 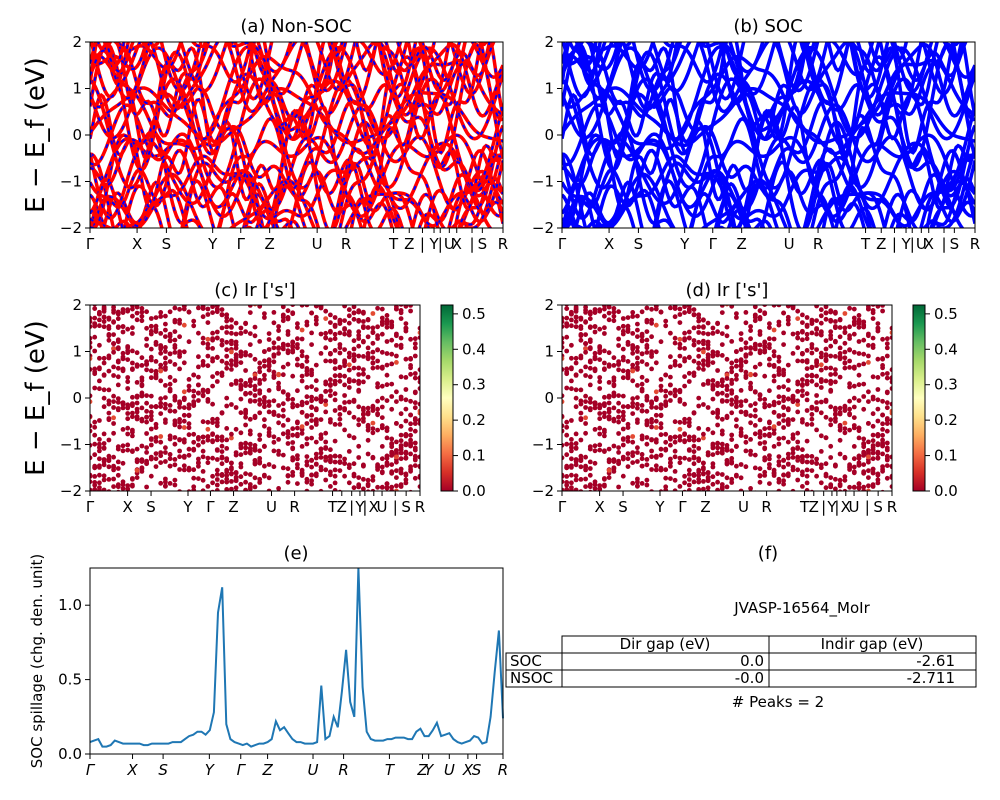 I want to click on panel-c-xtick-label: S, so click(x=151, y=507).